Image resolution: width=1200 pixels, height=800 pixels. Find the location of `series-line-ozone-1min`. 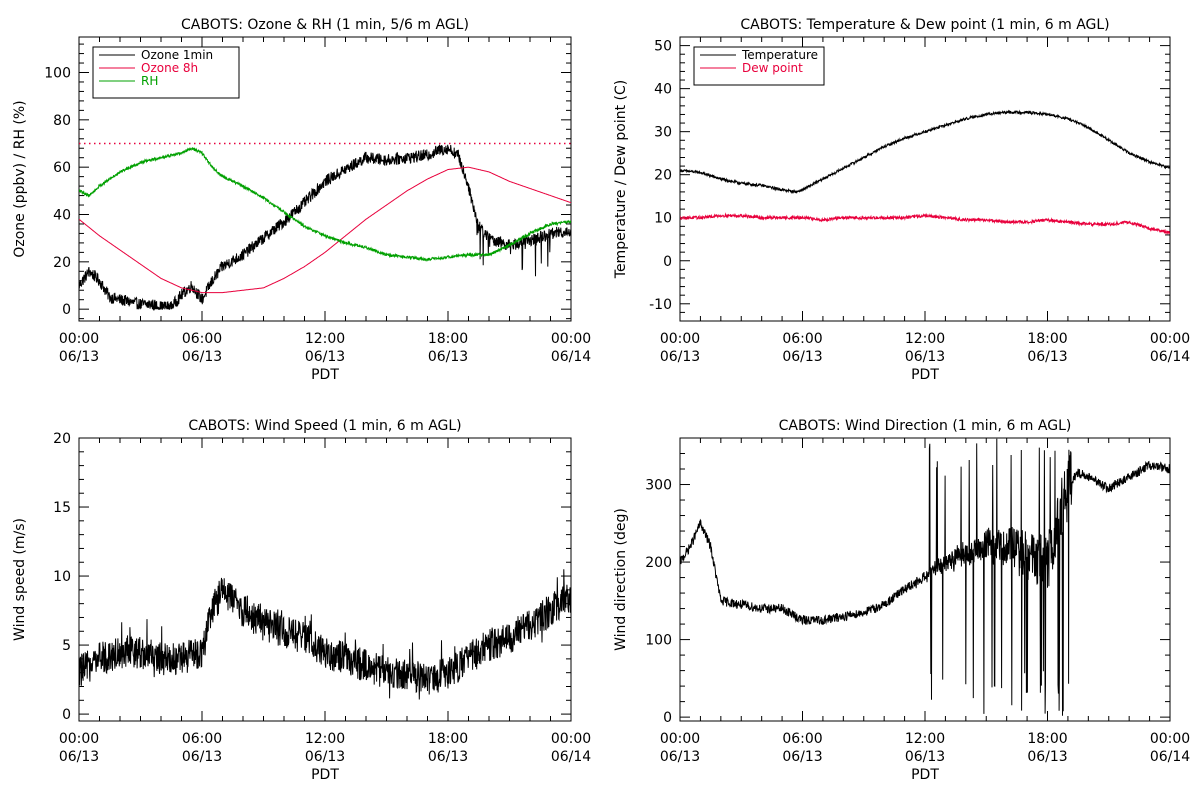

series-line-ozone-1min is located at coordinates (325, 228).